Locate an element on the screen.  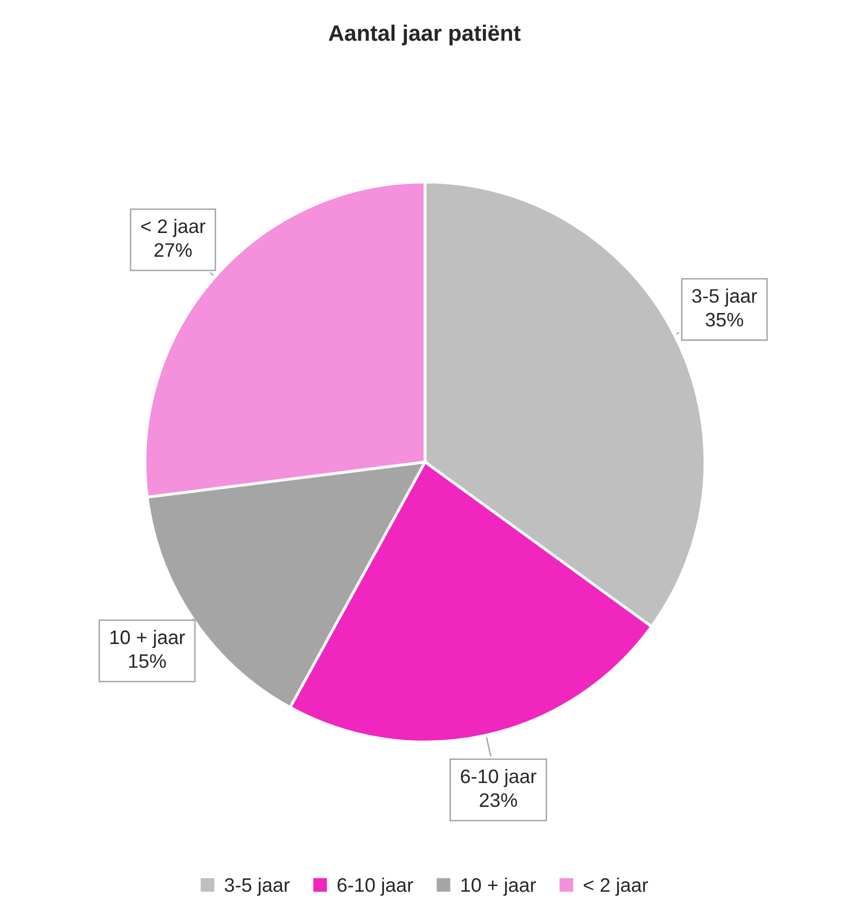
data-label: 35% is located at coordinates (725, 319).